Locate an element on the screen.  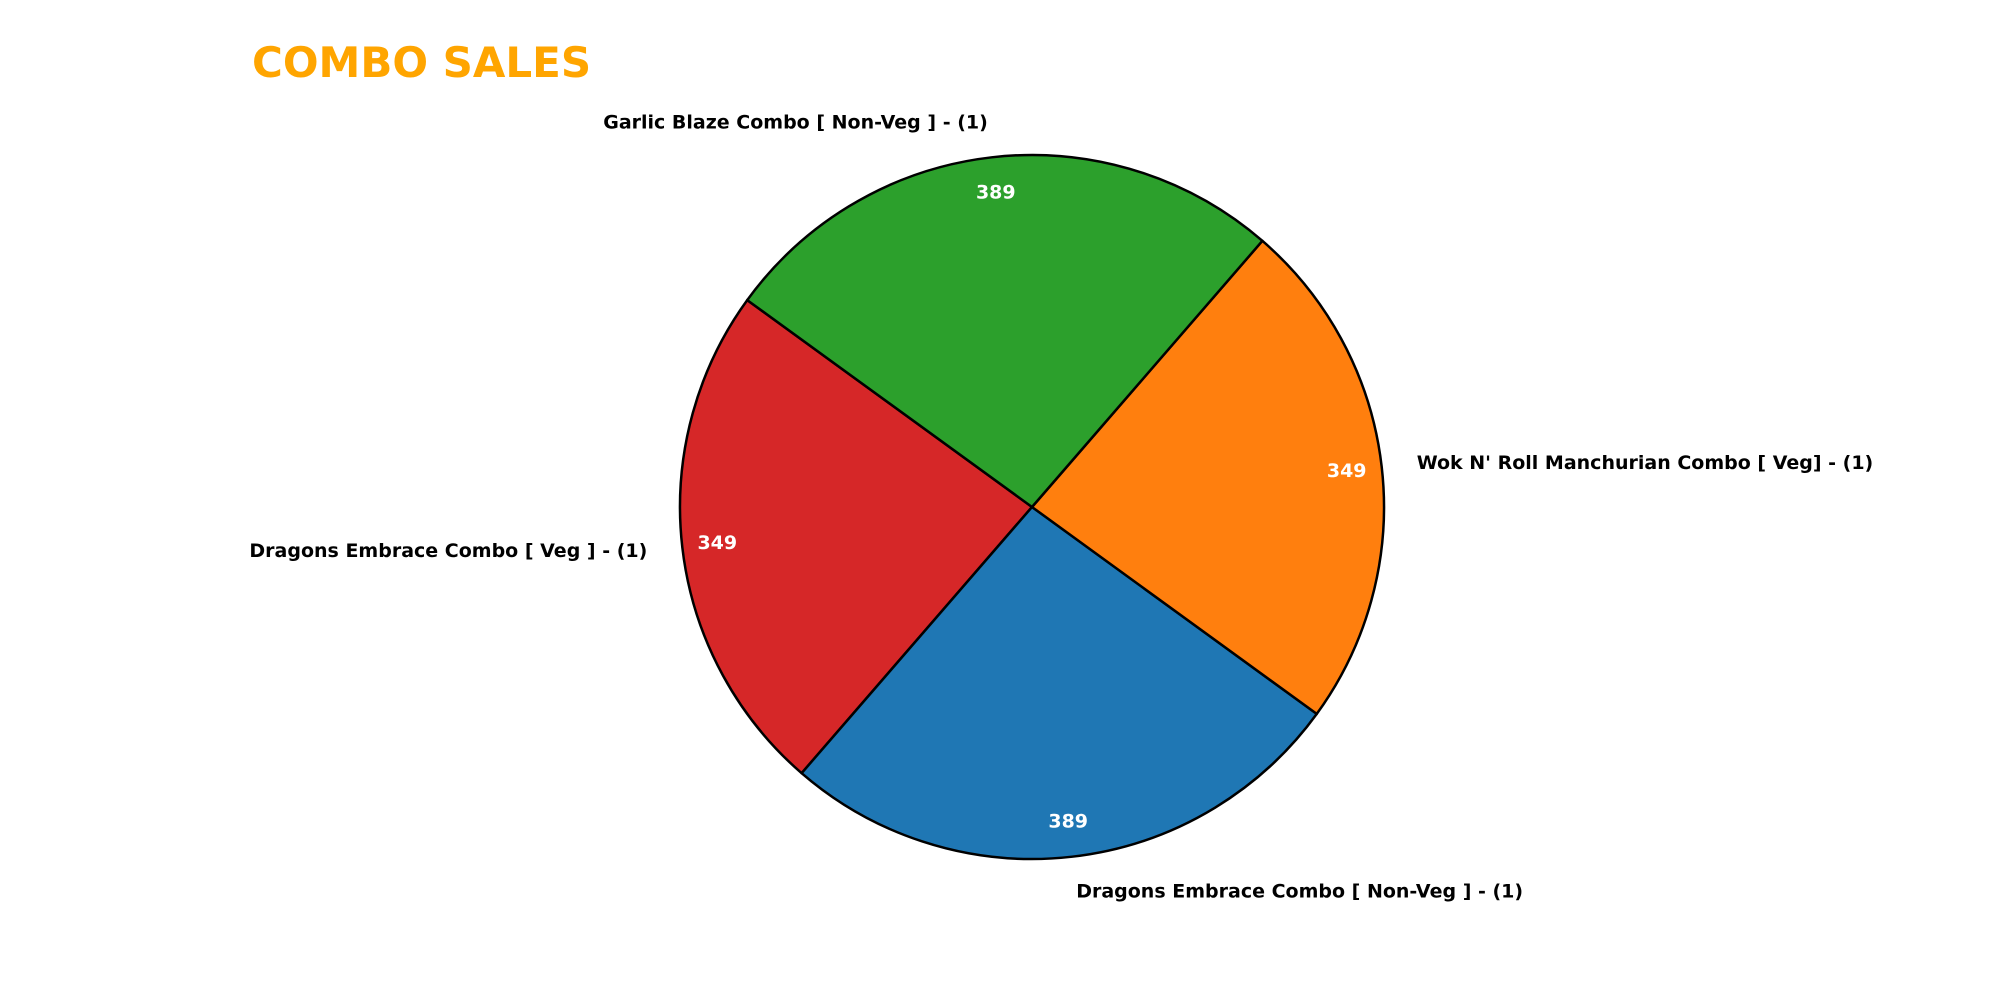
slice-category-label: Dragons Embrace Combo [ Veg ] - (1) is located at coordinates (448, 551).